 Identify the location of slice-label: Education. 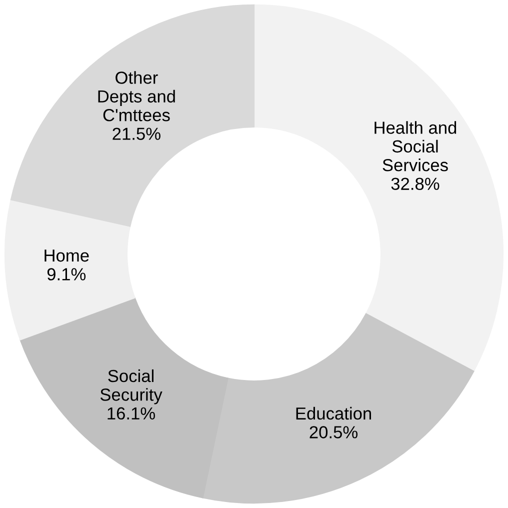
(333, 413).